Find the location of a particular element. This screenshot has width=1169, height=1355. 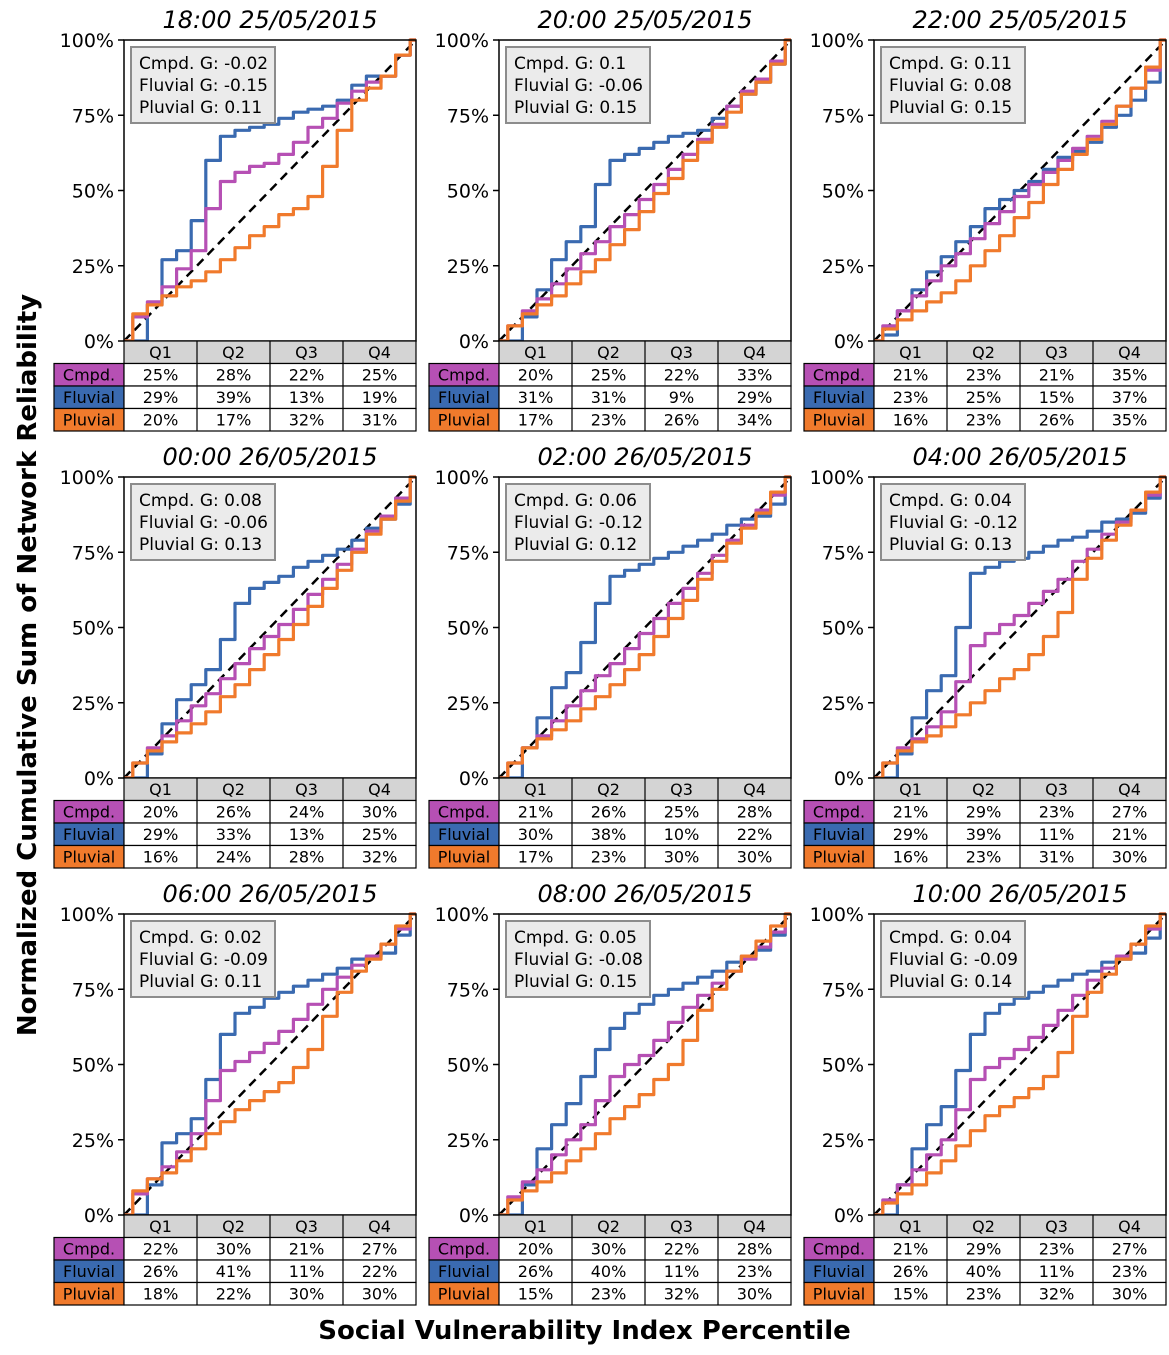

table-cell: 33% is located at coordinates (755, 375).